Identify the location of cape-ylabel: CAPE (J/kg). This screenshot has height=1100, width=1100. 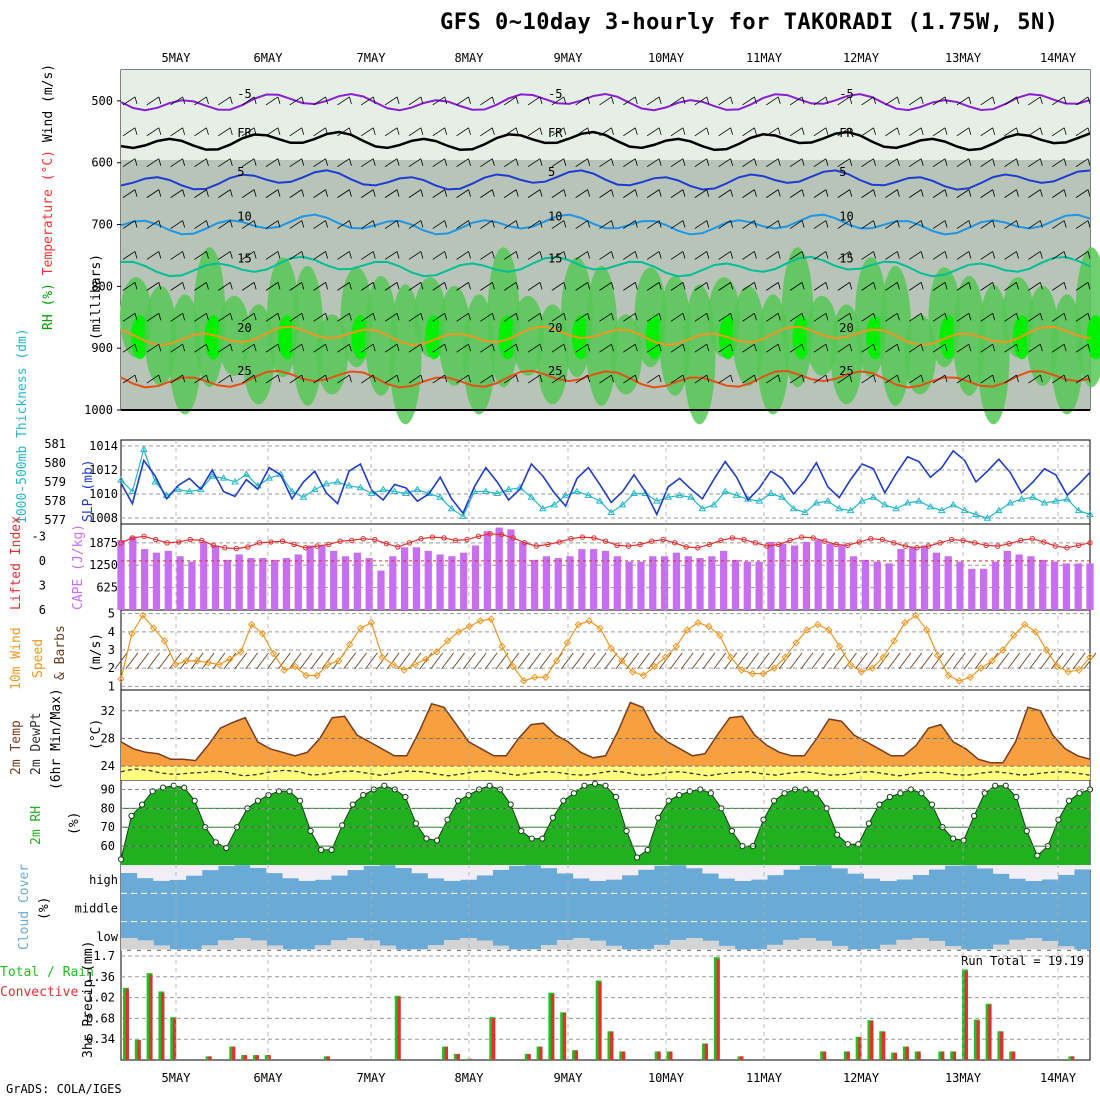
(78, 567).